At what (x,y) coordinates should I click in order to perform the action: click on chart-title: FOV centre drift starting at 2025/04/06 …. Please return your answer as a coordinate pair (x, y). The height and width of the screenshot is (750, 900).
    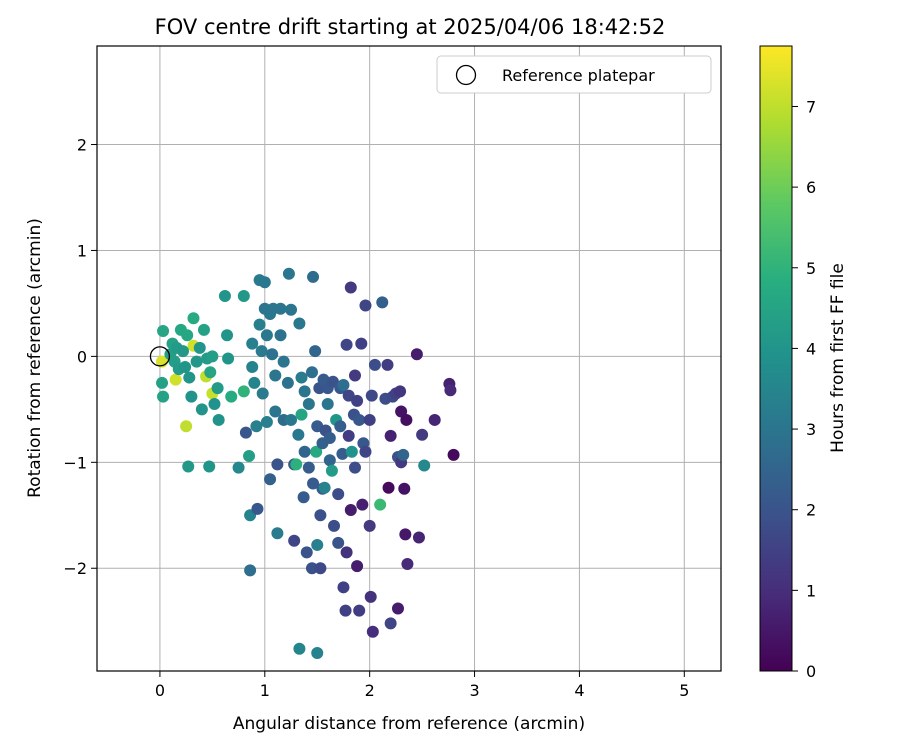
    Looking at the image, I should click on (410, 27).